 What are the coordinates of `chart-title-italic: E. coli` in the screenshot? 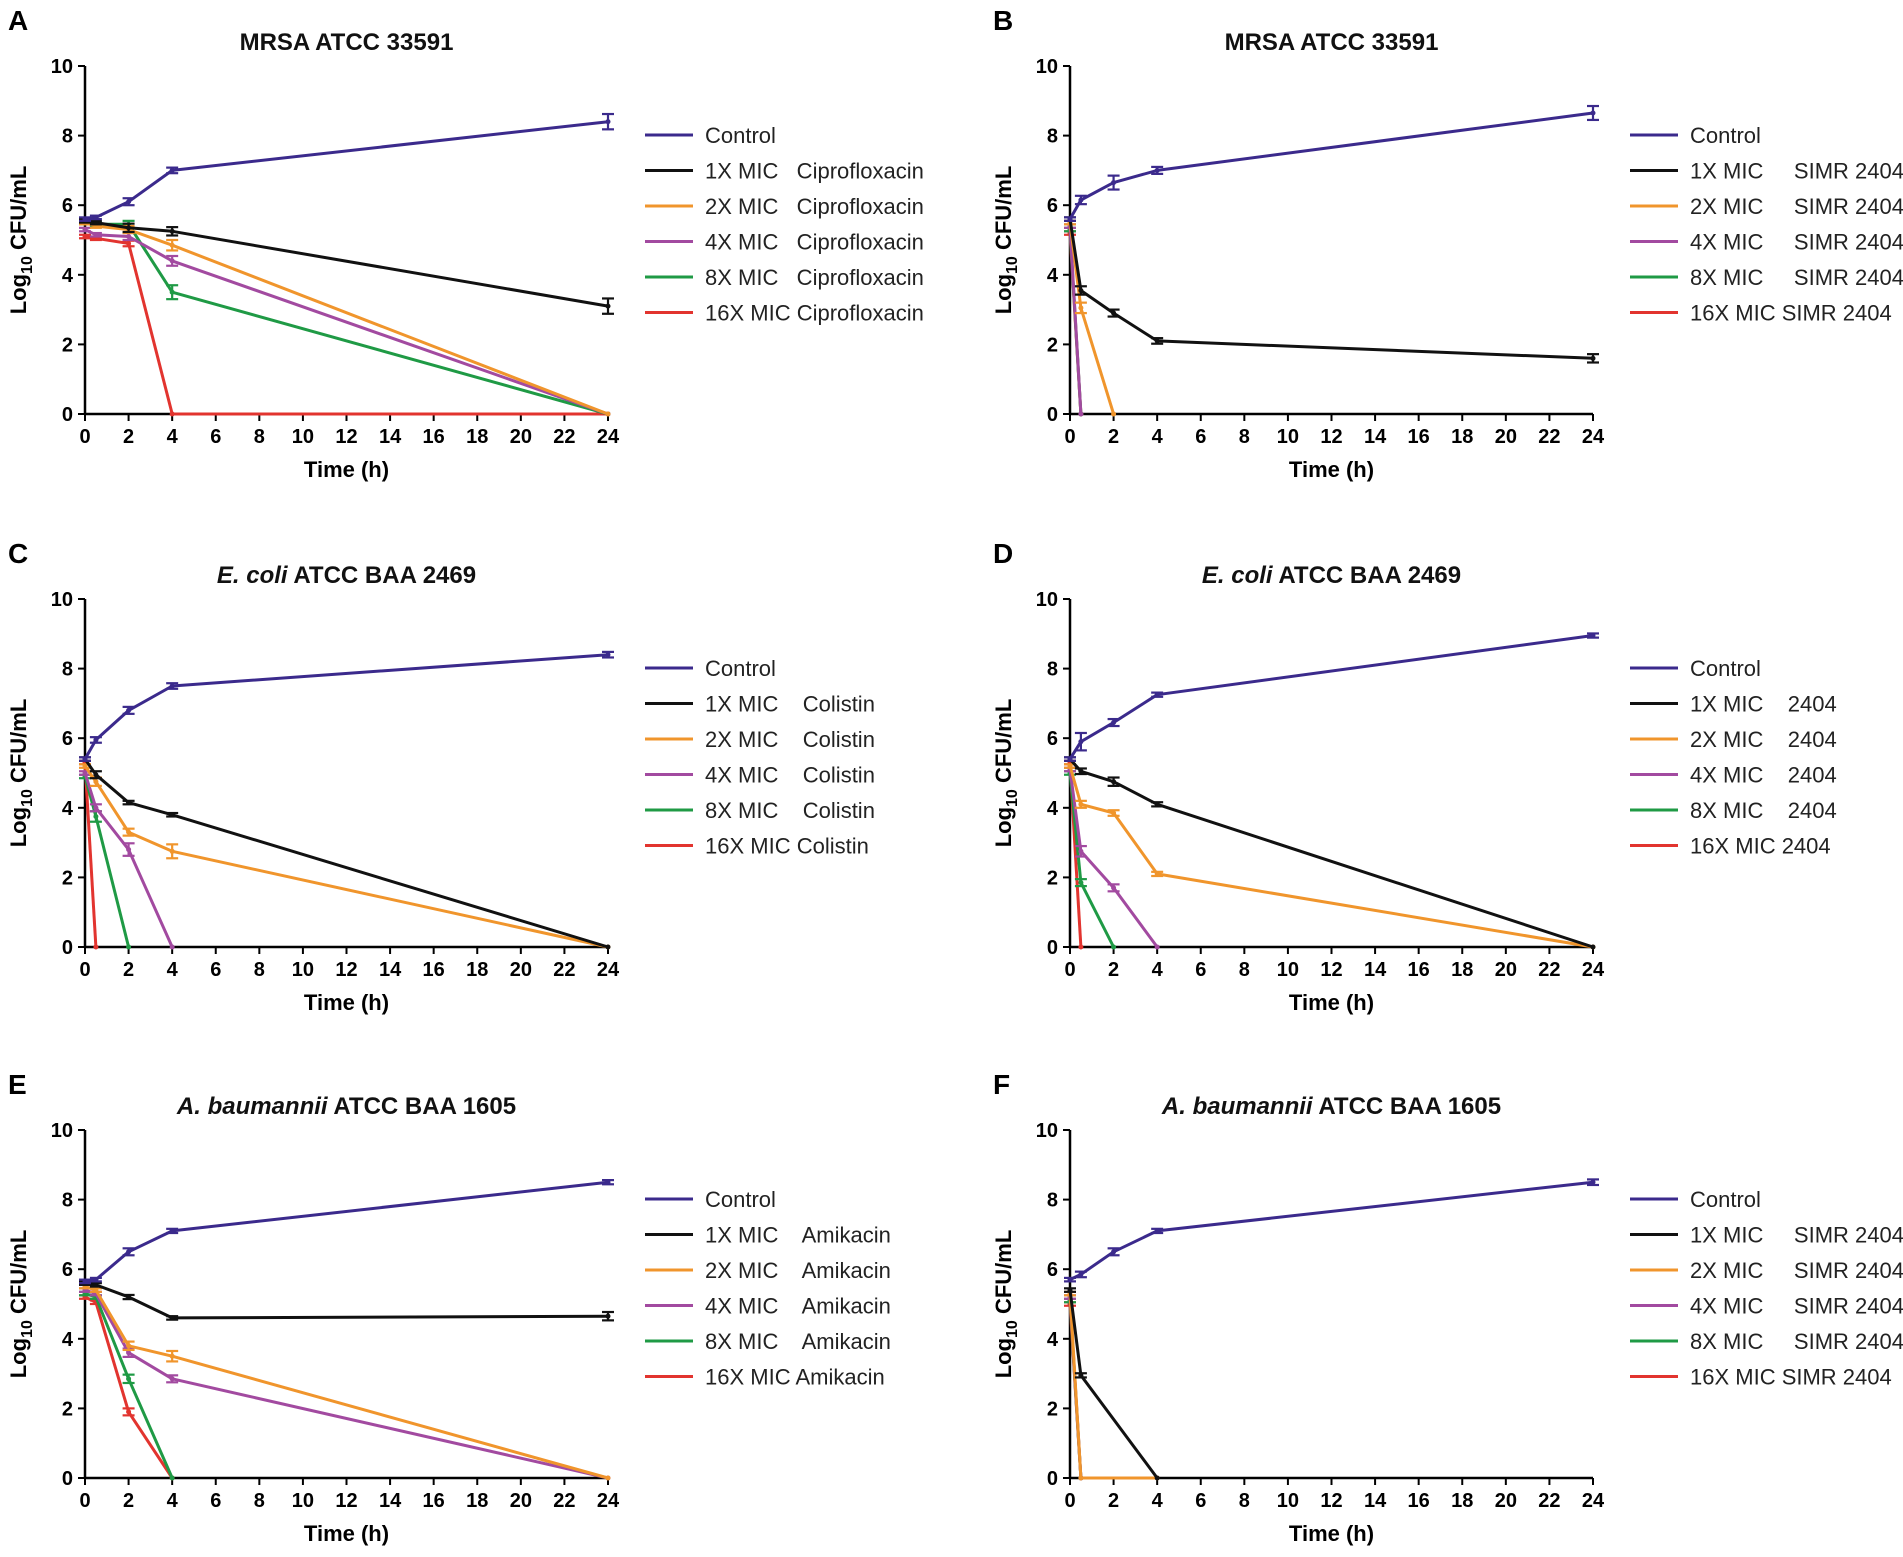 It's located at (1238, 575).